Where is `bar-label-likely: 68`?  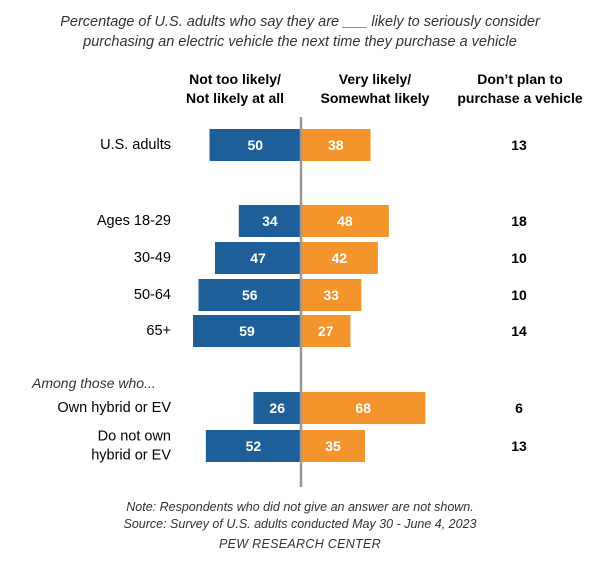 bar-label-likely: 68 is located at coordinates (363, 408).